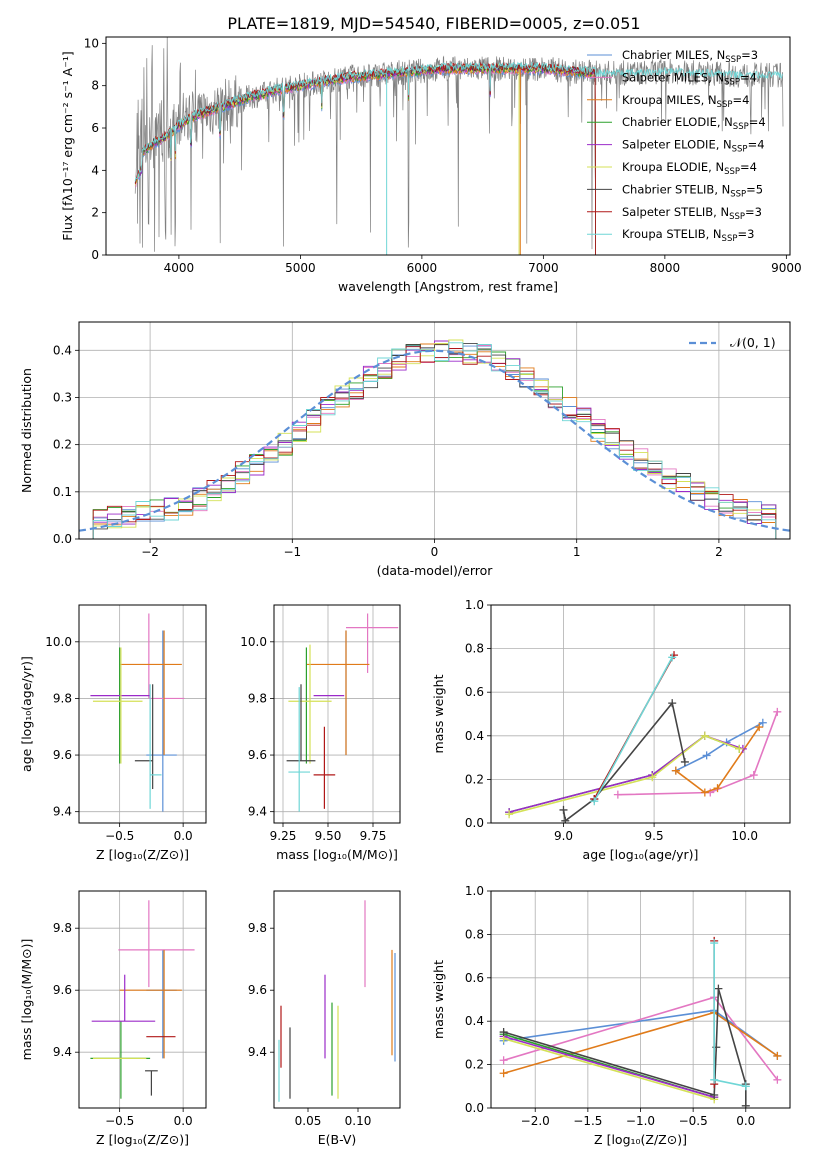 The width and height of the screenshot is (819, 1170). I want to click on legend-label: Kroupa MILES, NSSP=4, so click(685, 101).